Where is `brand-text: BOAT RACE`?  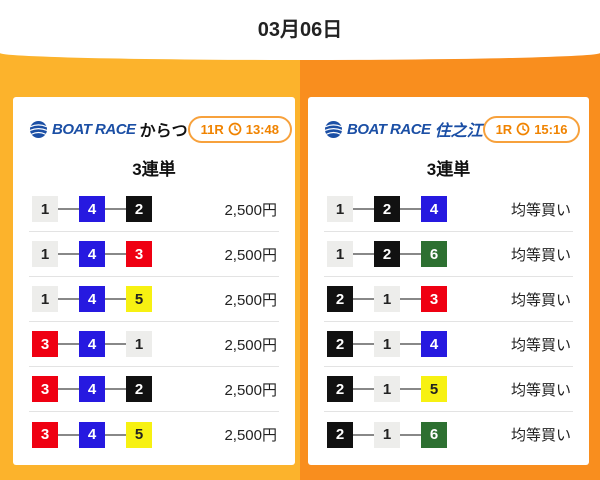 brand-text: BOAT RACE is located at coordinates (94, 129).